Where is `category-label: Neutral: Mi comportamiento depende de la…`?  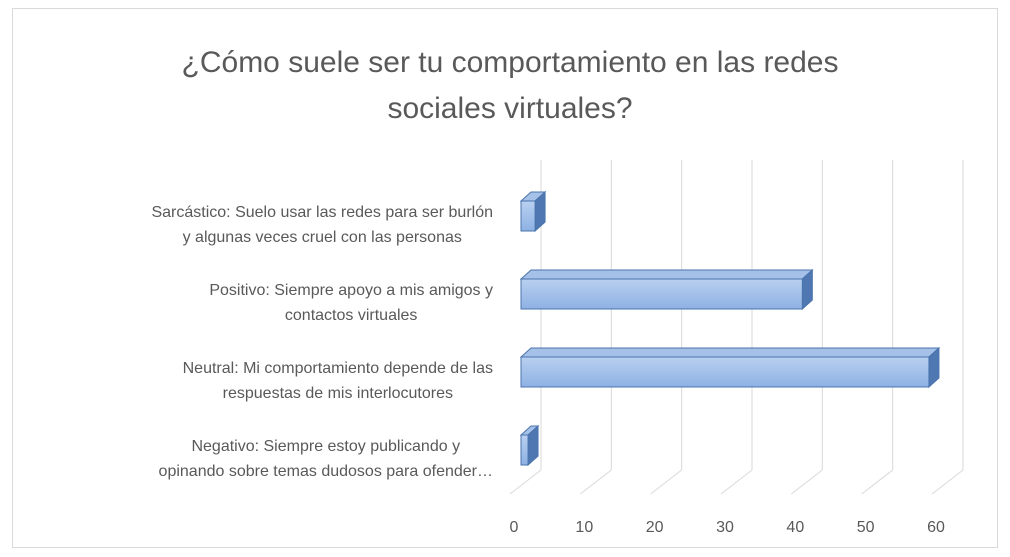
category-label: Neutral: Mi comportamiento depende de la… is located at coordinates (337, 381).